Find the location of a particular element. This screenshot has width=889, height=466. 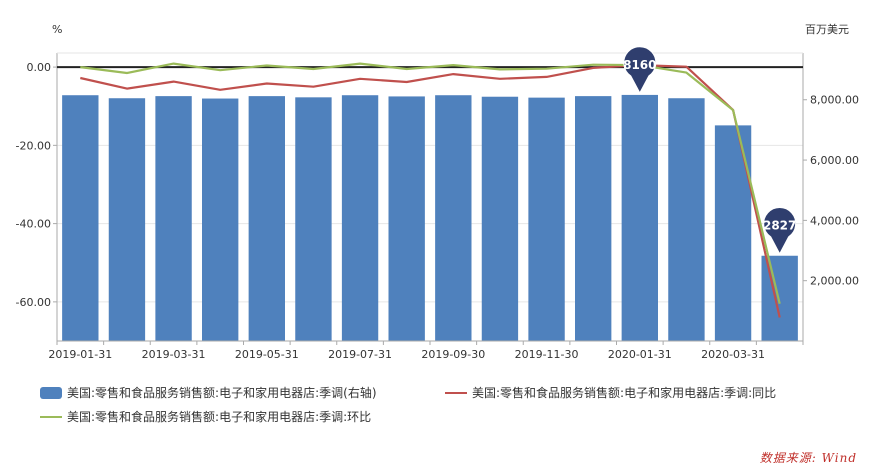

legend-label-mom: 美国:零售和食品服务销售额:电子和家用电器店:季调:环比 is located at coordinates (219, 417).